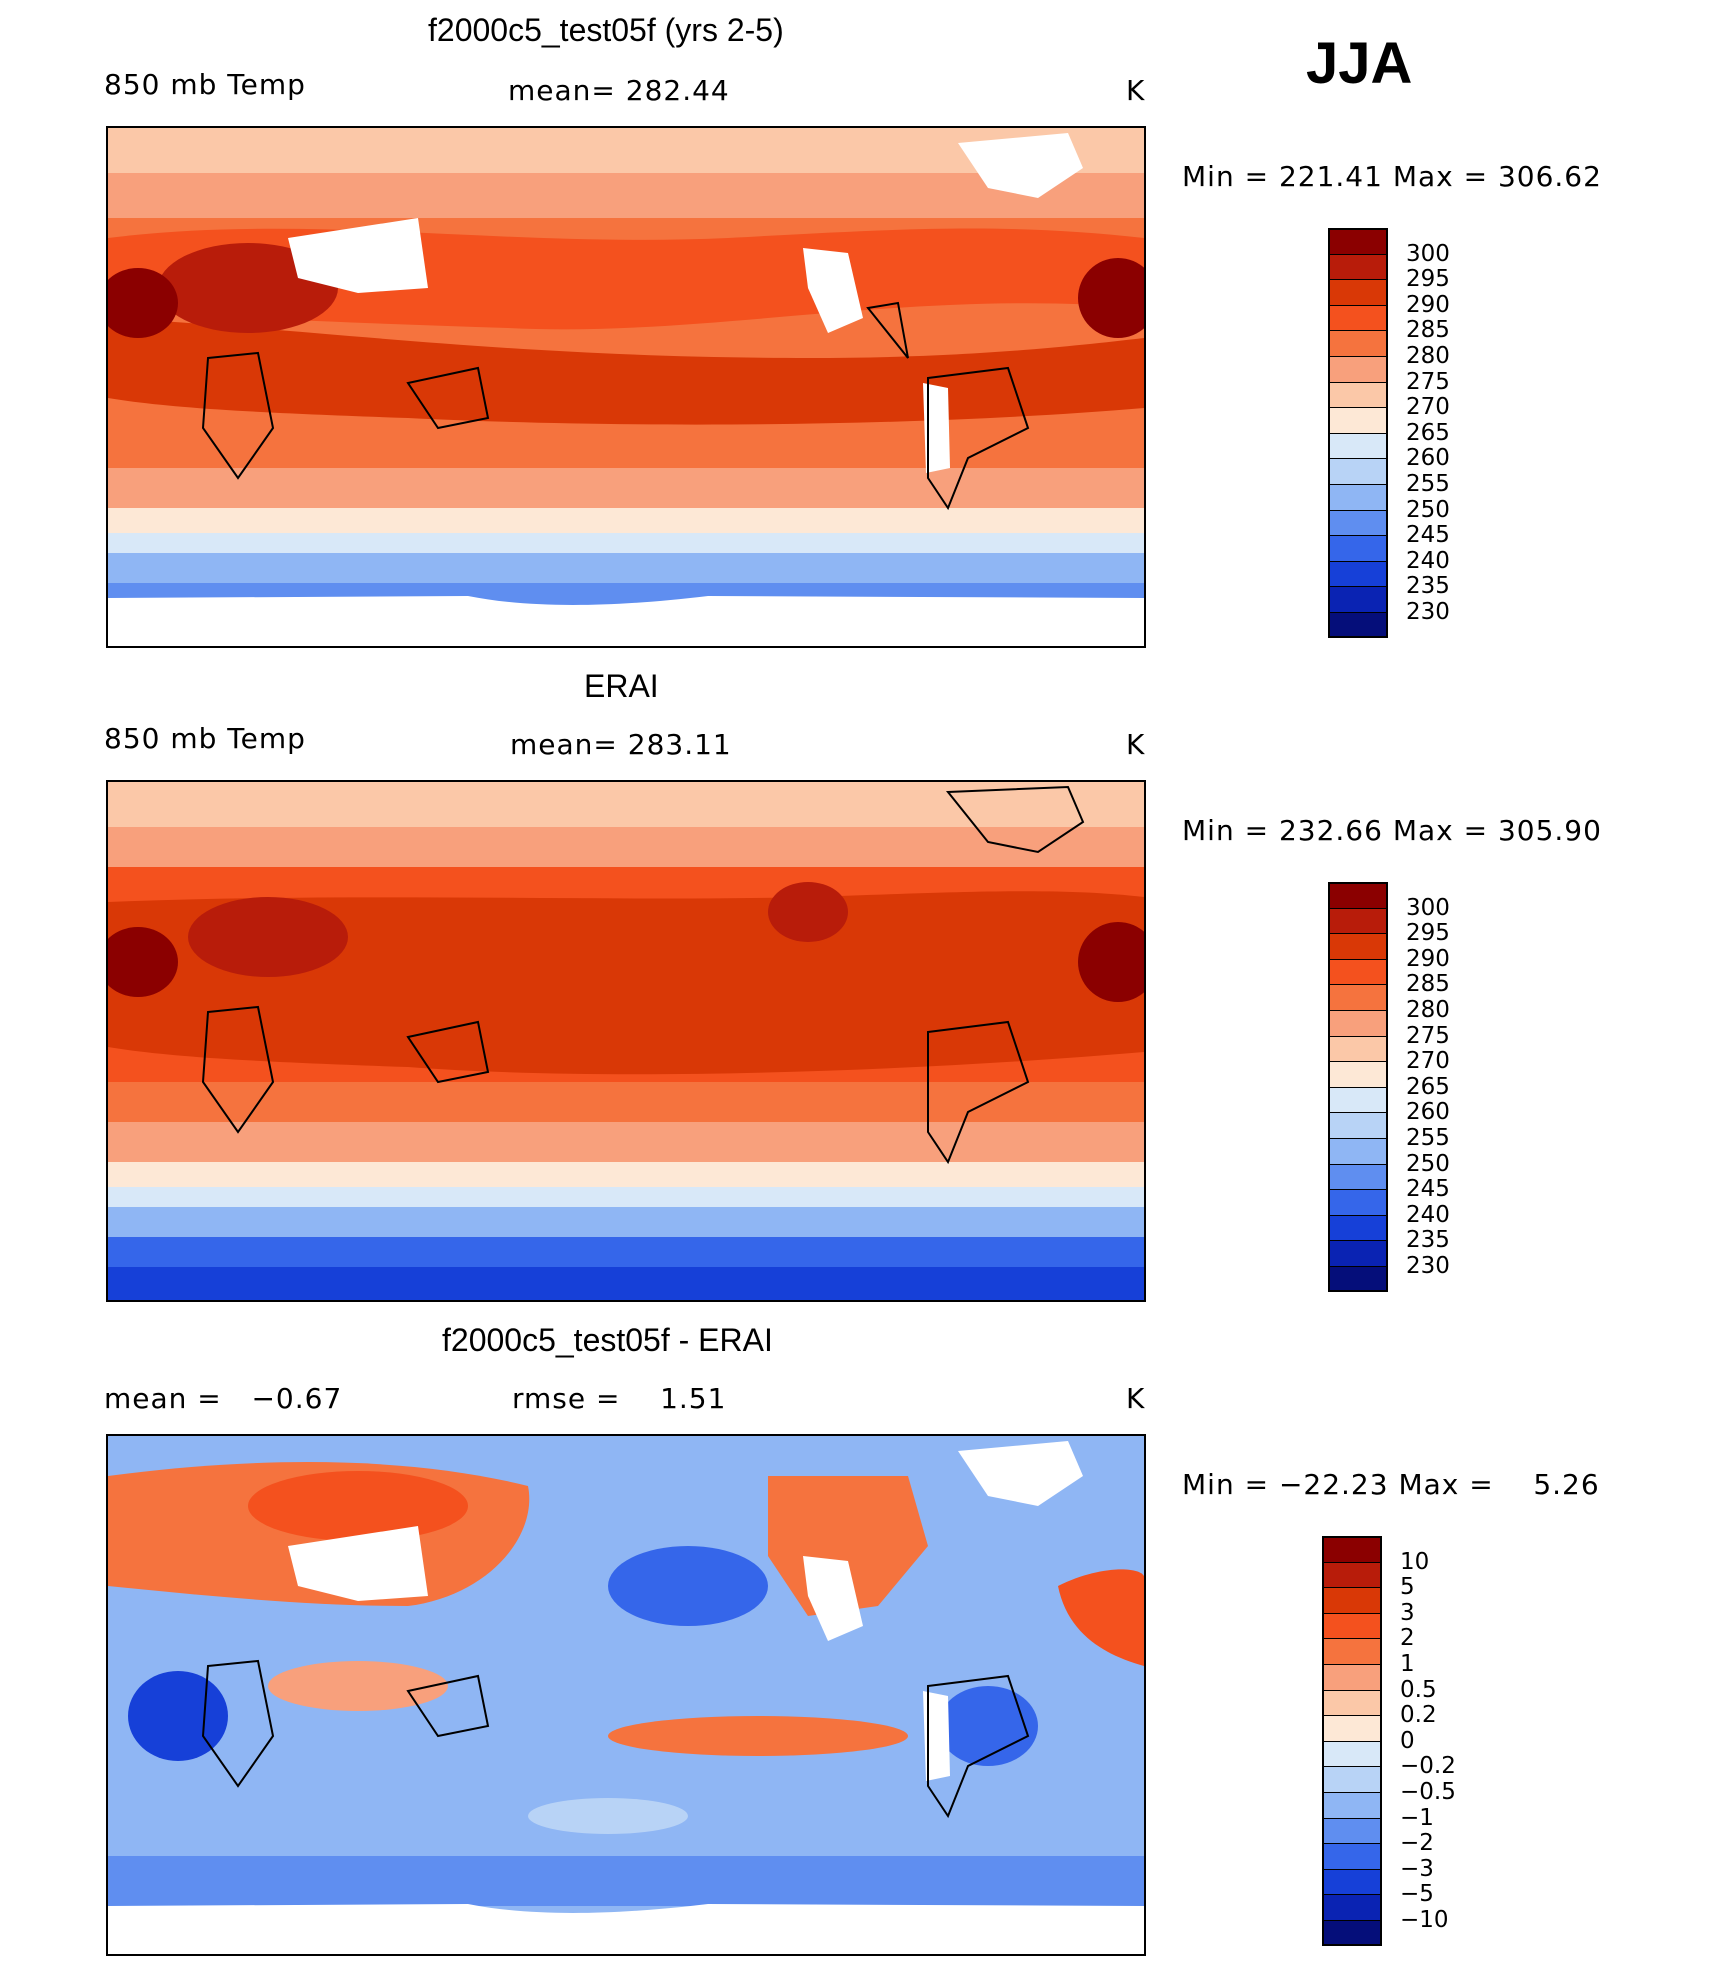  I want to click on colorbar-tick-label: 270, so click(1428, 407).